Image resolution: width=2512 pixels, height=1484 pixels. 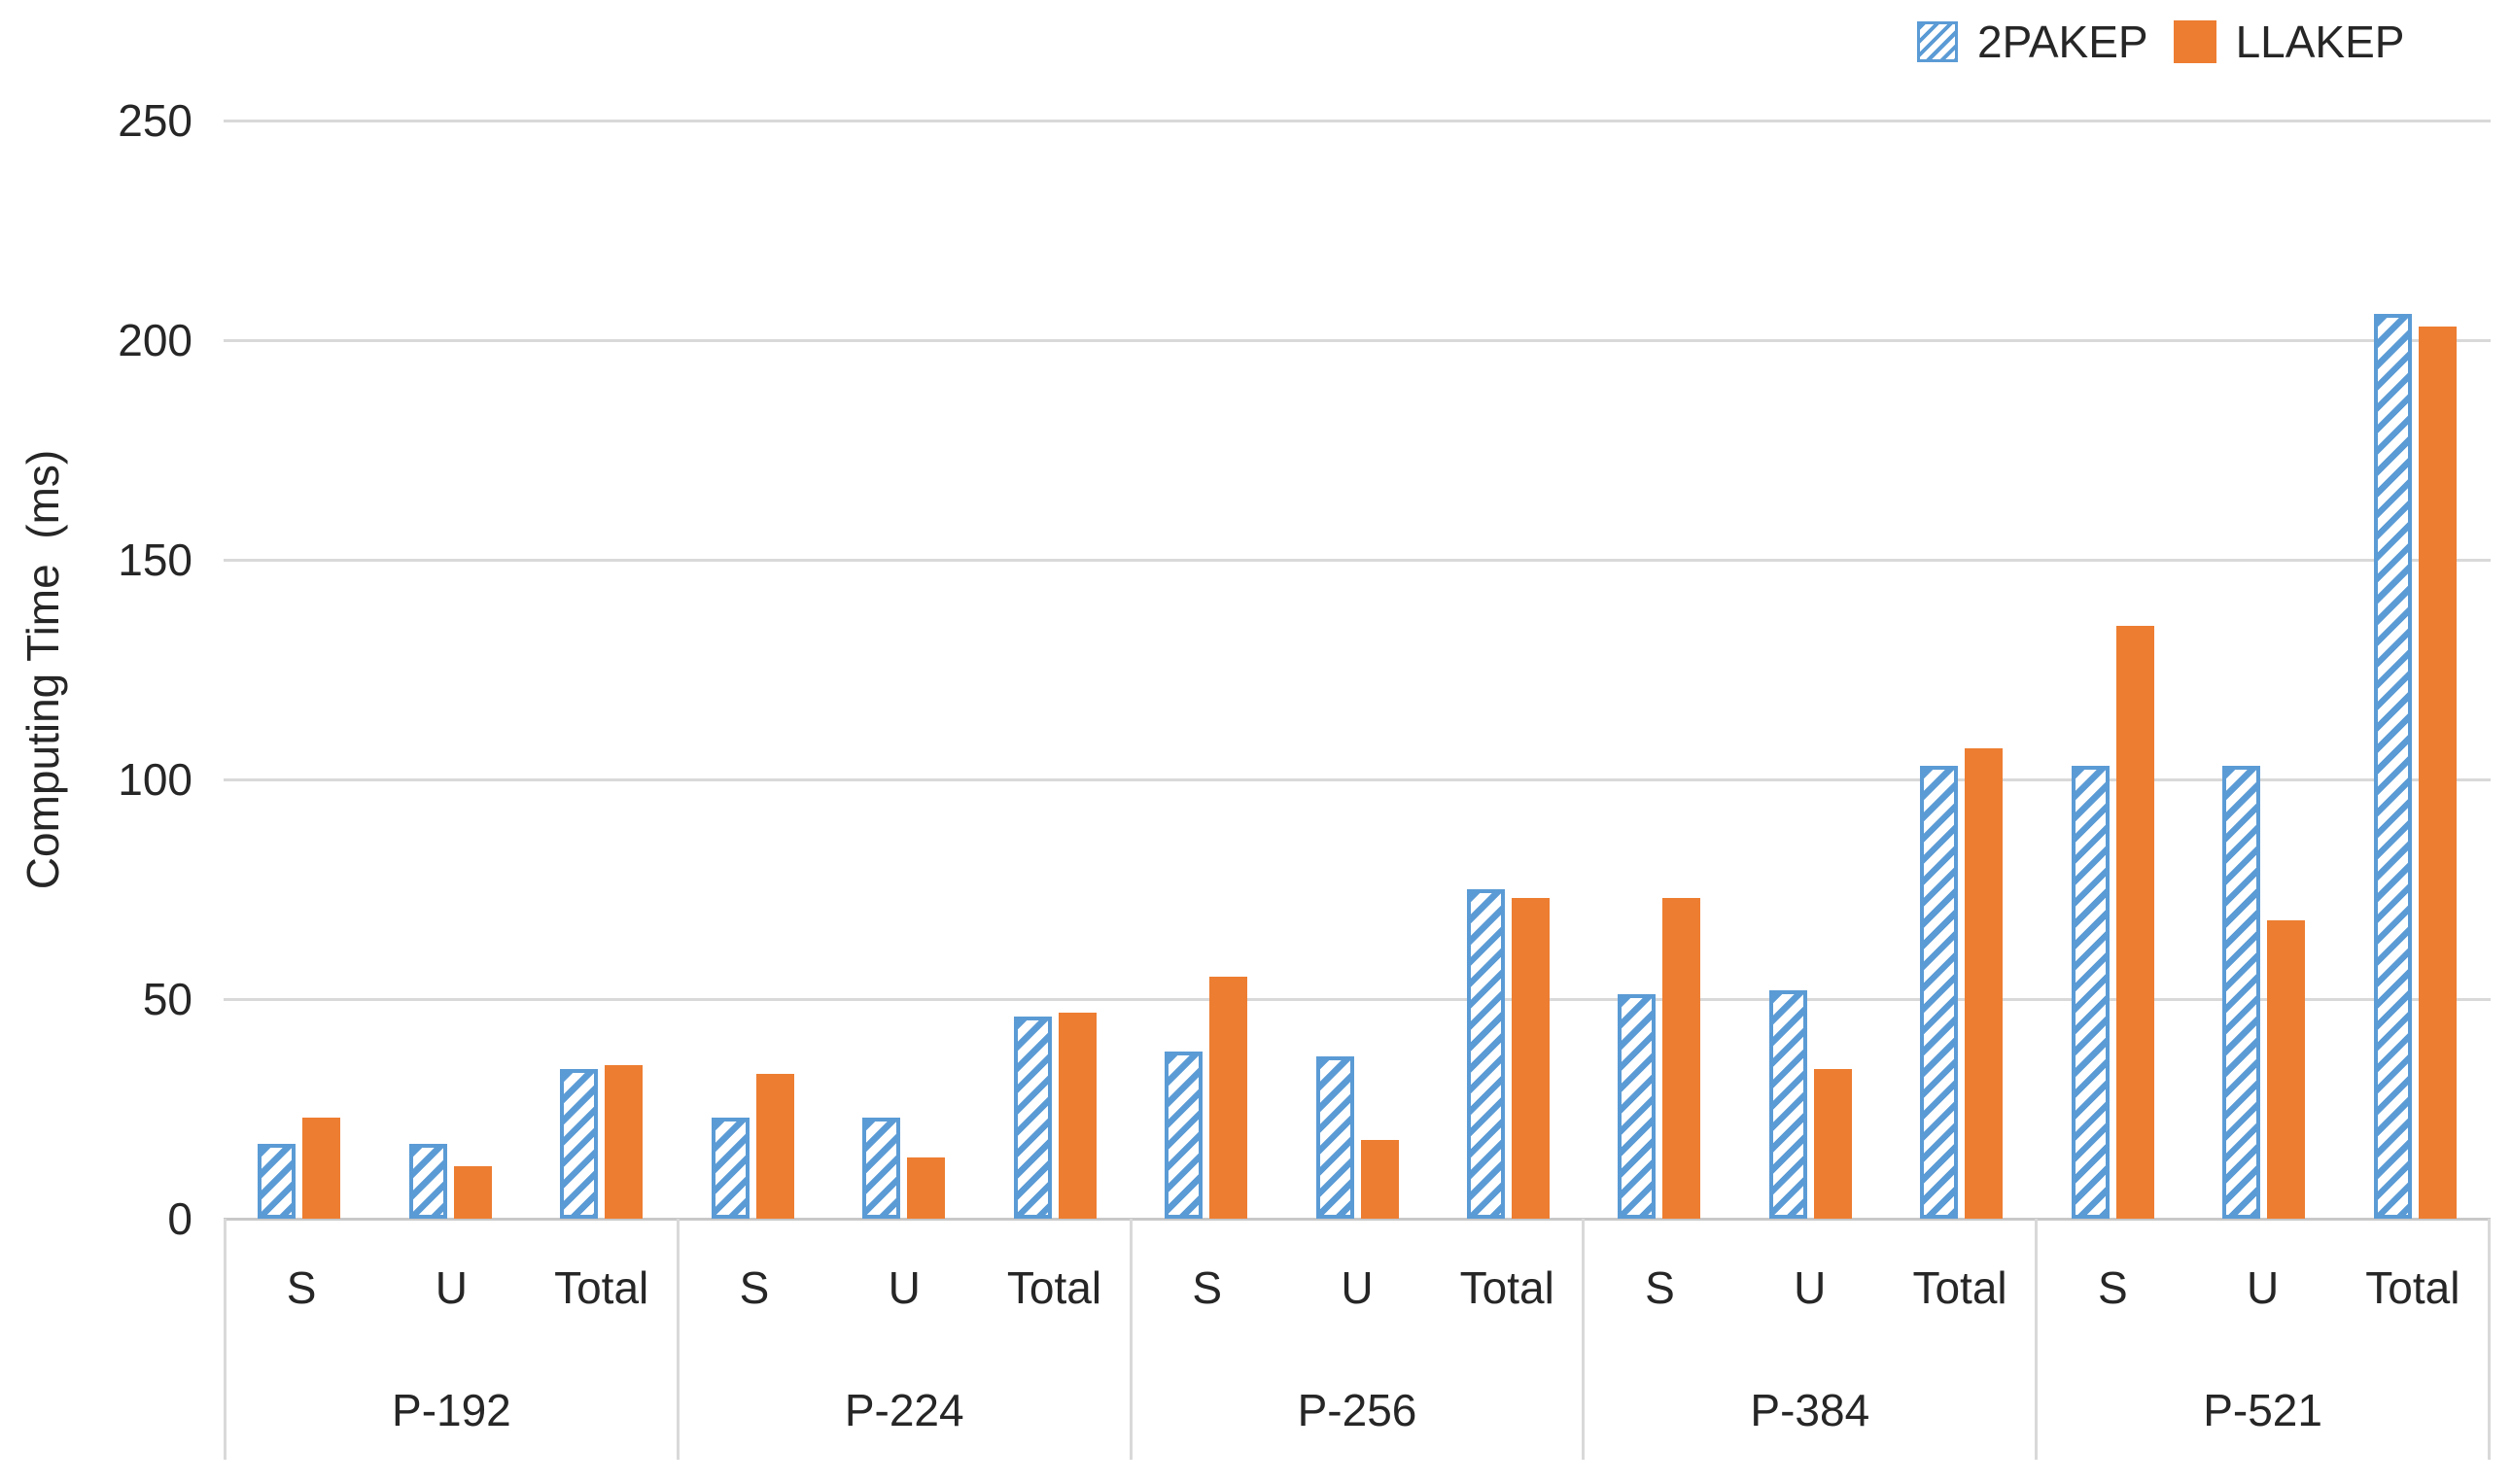 What do you see at coordinates (1940, 992) in the screenshot?
I see `bar-2pakep-p-384-total` at bounding box center [1940, 992].